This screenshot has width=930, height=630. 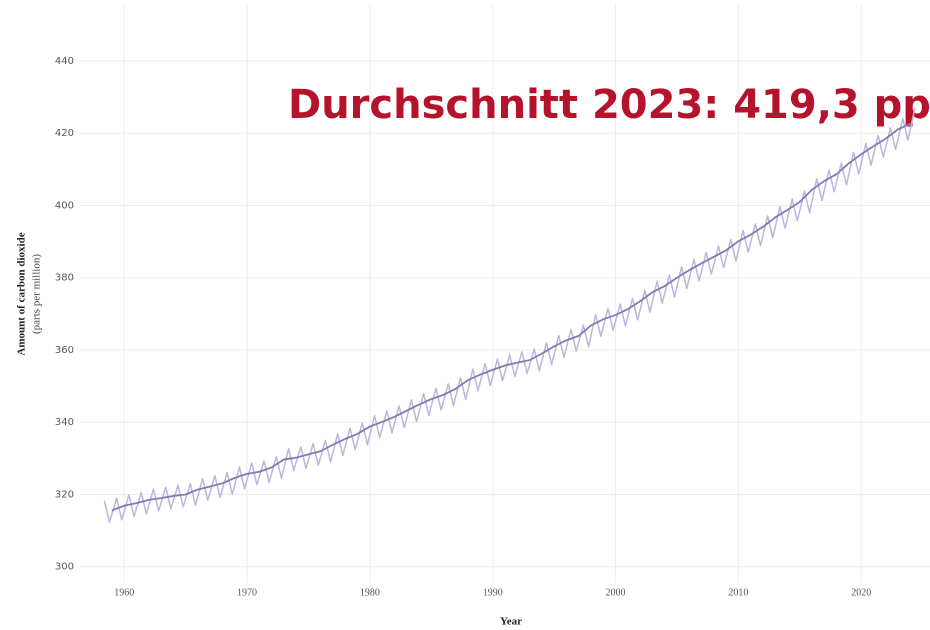 What do you see at coordinates (493, 592) in the screenshot?
I see `x-tick-label: 1990` at bounding box center [493, 592].